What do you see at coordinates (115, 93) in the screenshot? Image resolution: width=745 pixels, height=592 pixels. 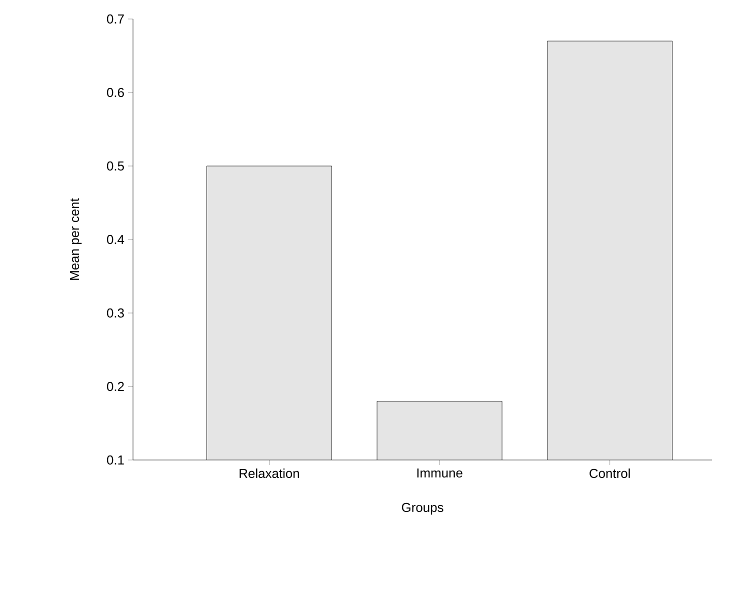 I see `y-tick-label: 0.6` at bounding box center [115, 93].